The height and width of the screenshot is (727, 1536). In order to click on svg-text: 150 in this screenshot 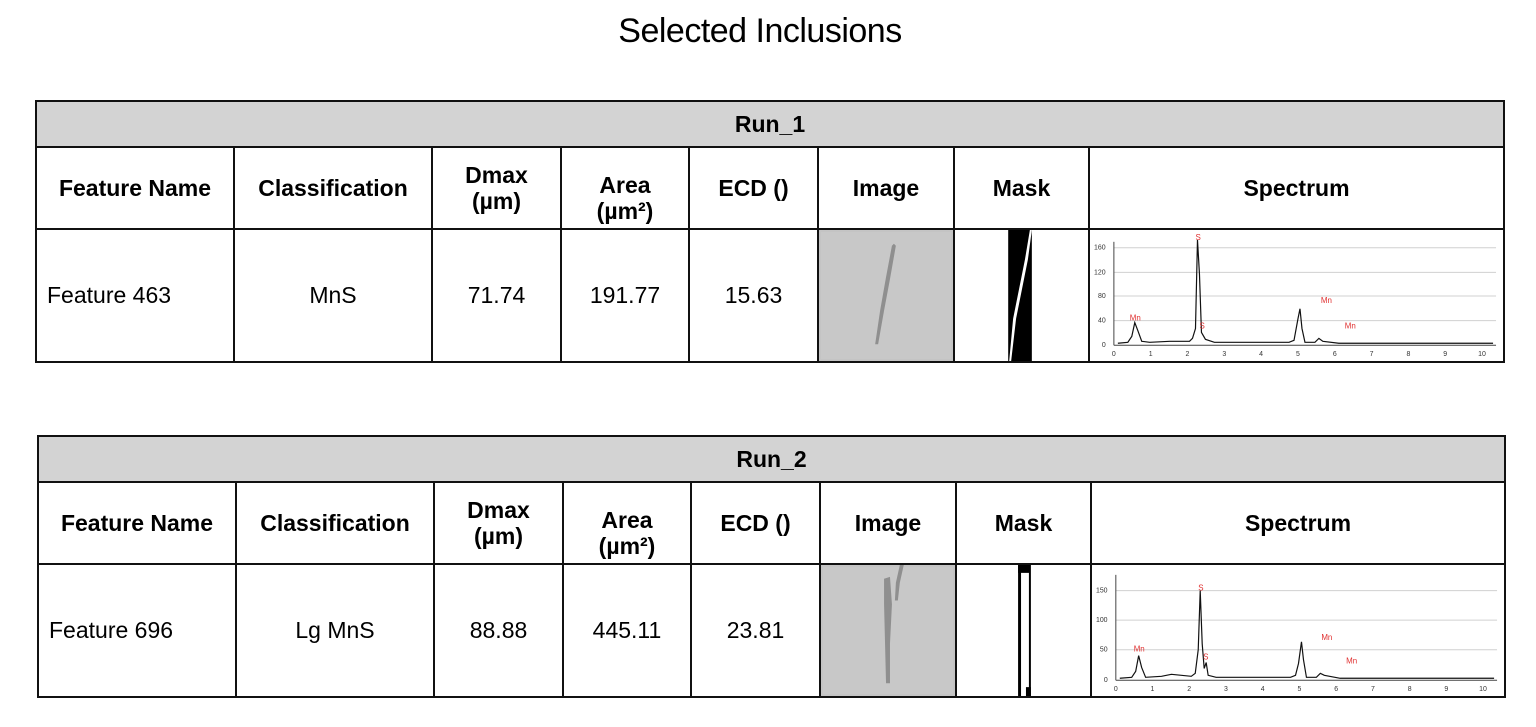, I will do `click(1102, 591)`.